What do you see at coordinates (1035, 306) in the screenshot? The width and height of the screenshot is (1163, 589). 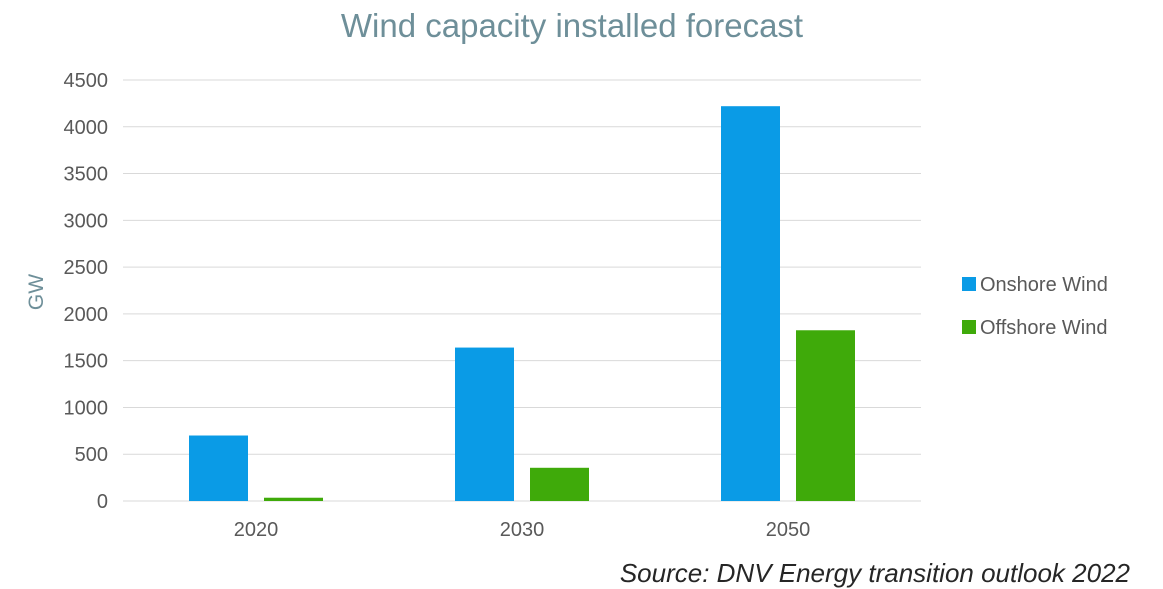 I see `legend: Onshore Wind Offshore Wind` at bounding box center [1035, 306].